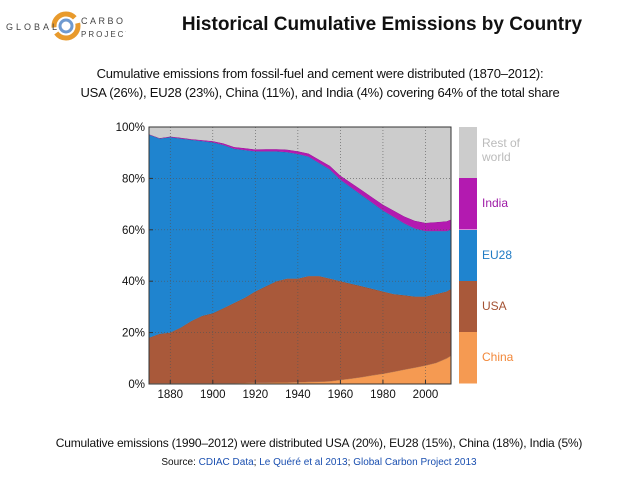 The height and width of the screenshot is (479, 638). Describe the element at coordinates (180, 462) in the screenshot. I see `source-prefix: Source:` at that location.